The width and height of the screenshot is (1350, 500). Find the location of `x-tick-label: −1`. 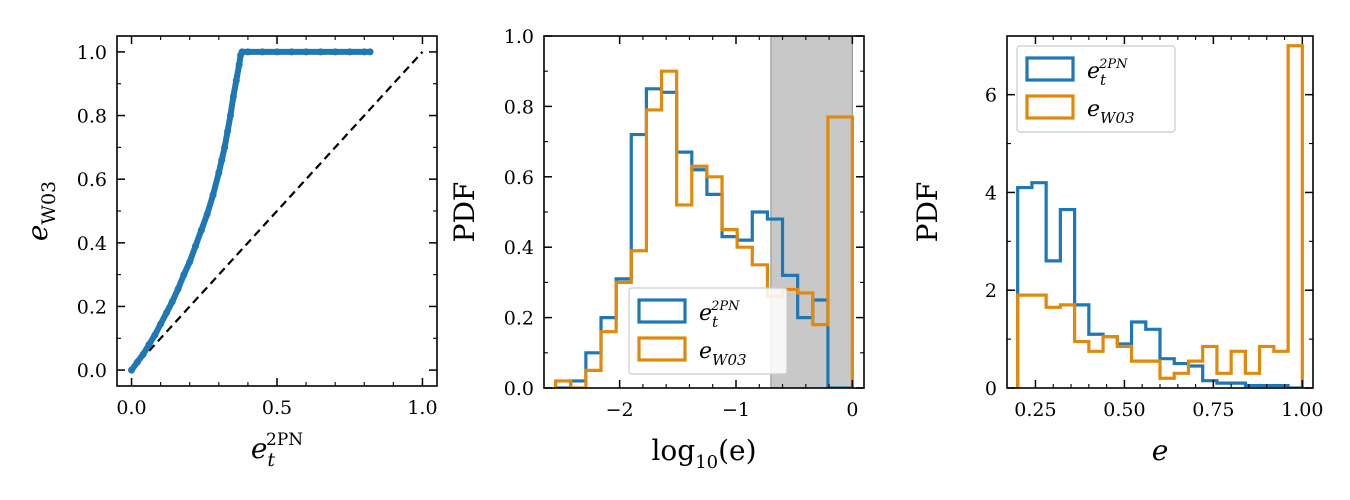

x-tick-label: −1 is located at coordinates (736, 410).